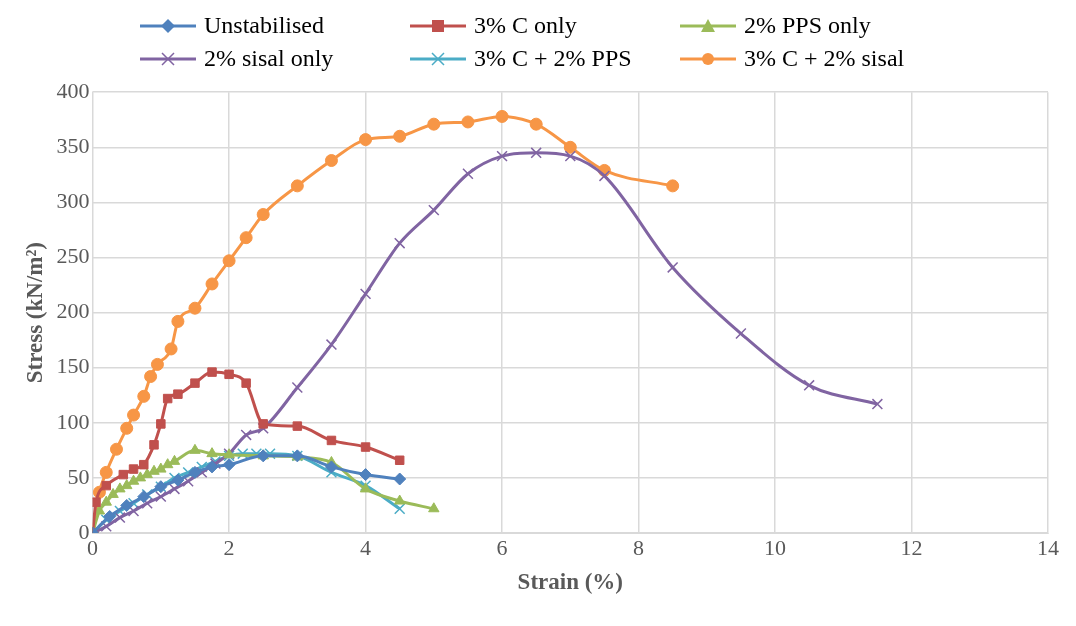 The height and width of the screenshot is (626, 1076). I want to click on y-tick-label: 150, so click(73, 366).